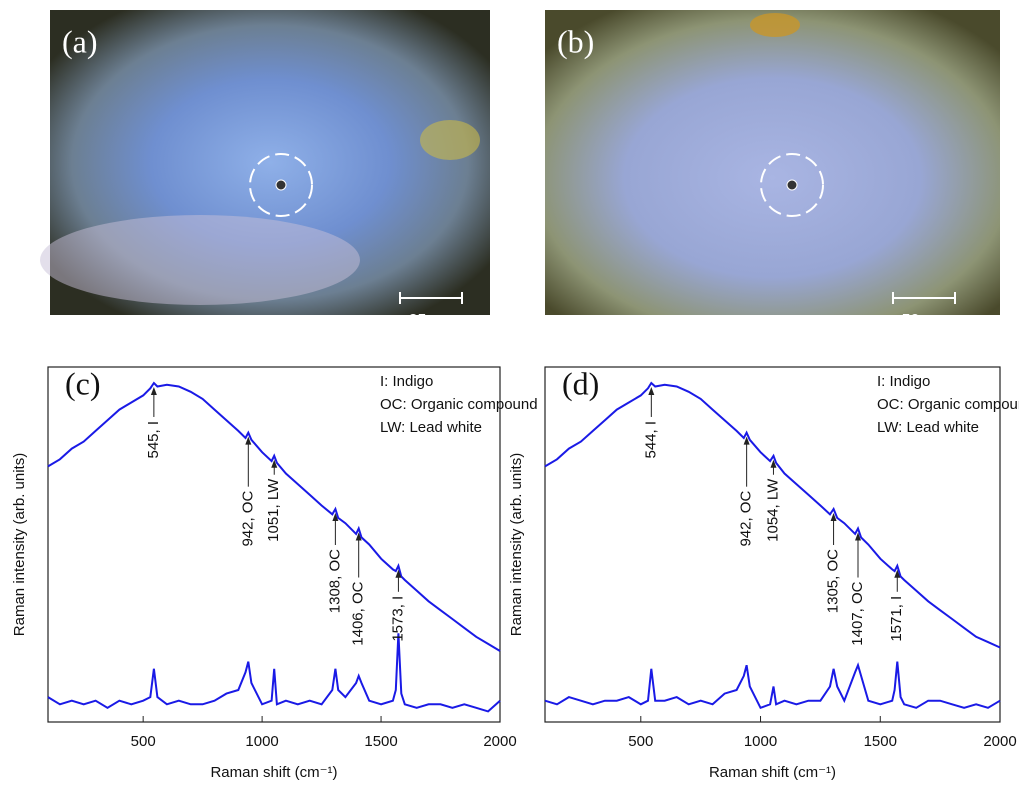 This screenshot has height=790, width=1019. I want to click on panel-label: (d), so click(580, 383).